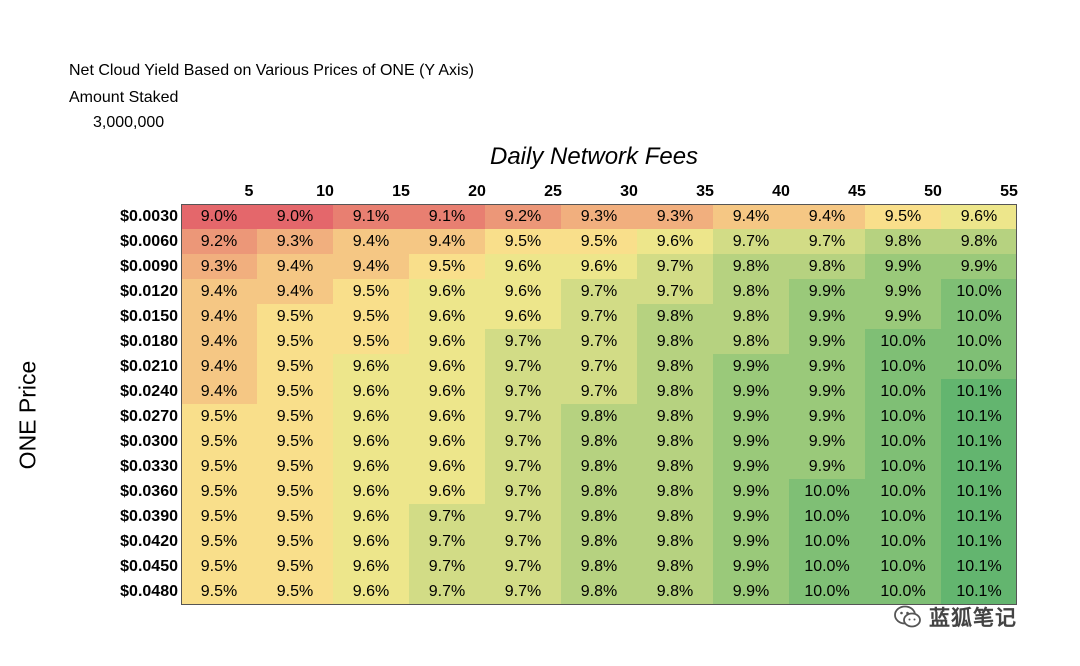 The width and height of the screenshot is (1080, 666). Describe the element at coordinates (325, 191) in the screenshot. I see `col-label: 10` at that location.